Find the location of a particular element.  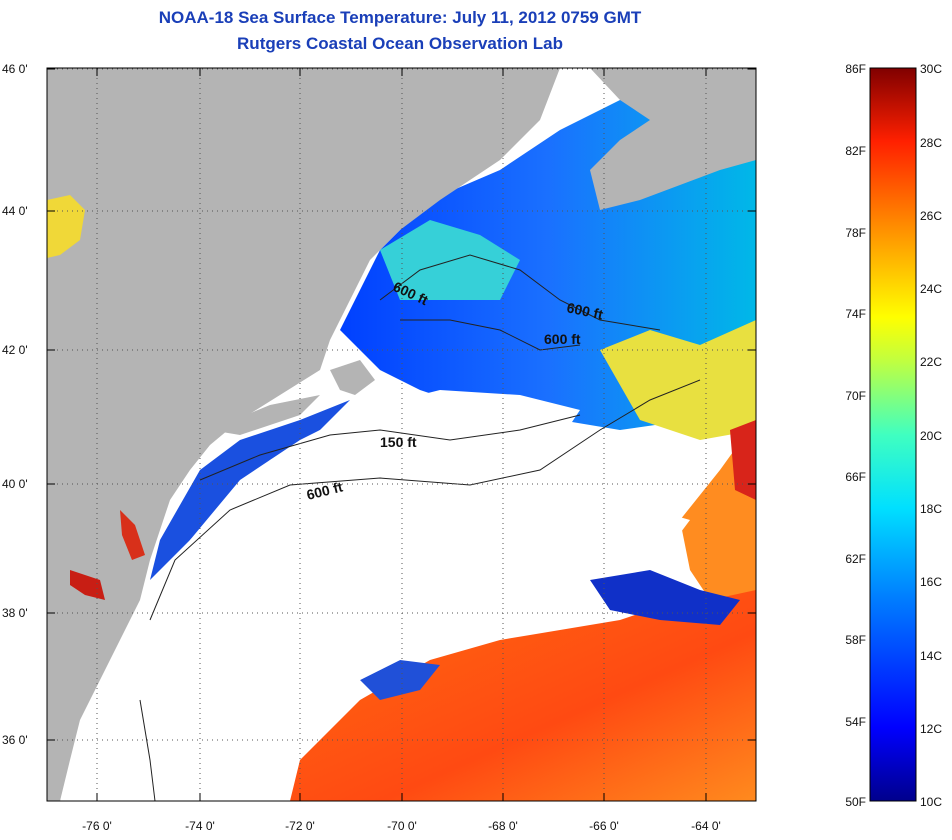

cb-f-78: 78F is located at coordinates (855, 233).